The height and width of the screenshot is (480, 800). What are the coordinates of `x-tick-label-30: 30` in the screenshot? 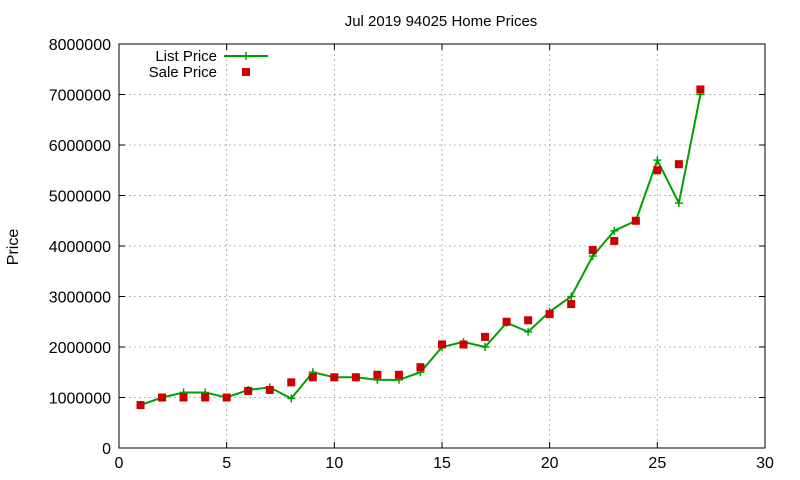 It's located at (765, 463).